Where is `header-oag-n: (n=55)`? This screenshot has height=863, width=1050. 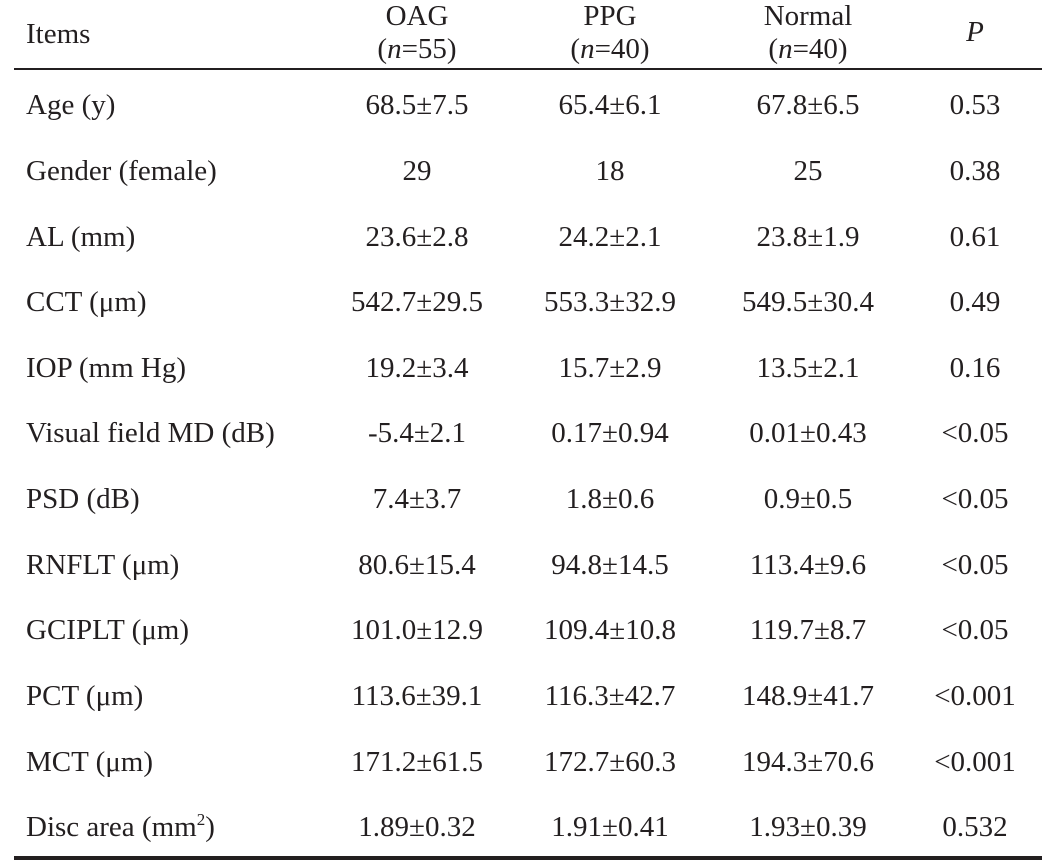 header-oag-n: (n=55) is located at coordinates (417, 49).